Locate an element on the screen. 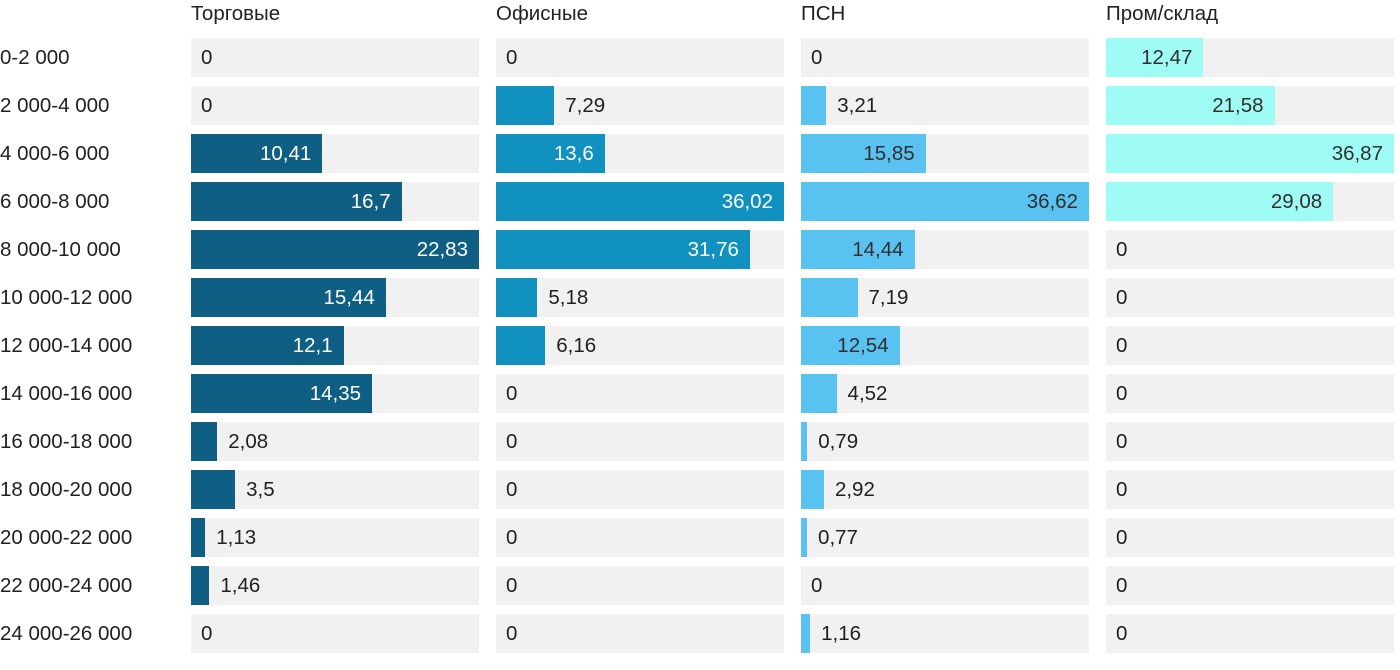 Image resolution: width=1400 pixels, height=670 pixels. bar-track: 31,76 is located at coordinates (640, 249).